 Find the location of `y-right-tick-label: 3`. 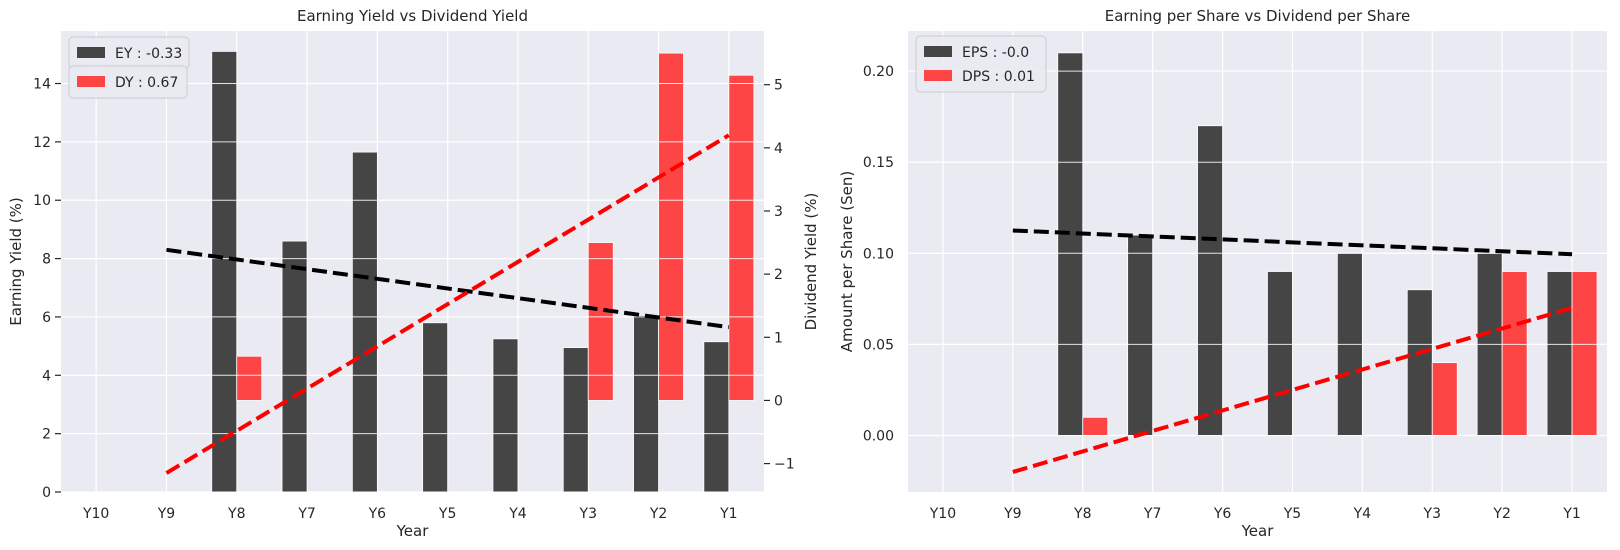

y-right-tick-label: 3 is located at coordinates (778, 212).